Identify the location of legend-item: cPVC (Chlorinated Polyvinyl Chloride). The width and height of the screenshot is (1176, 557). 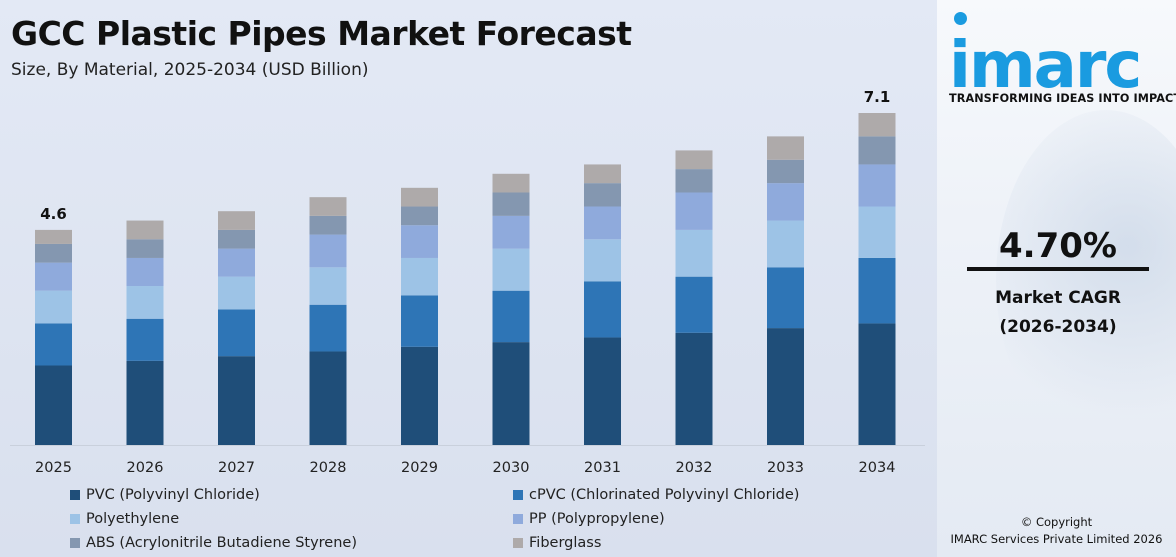
(656, 495).